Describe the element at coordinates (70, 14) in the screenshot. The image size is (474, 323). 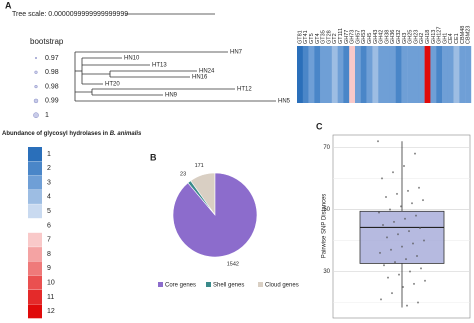
I see `tree-scale: Tree scale: 0.0000099999999999999` at that location.